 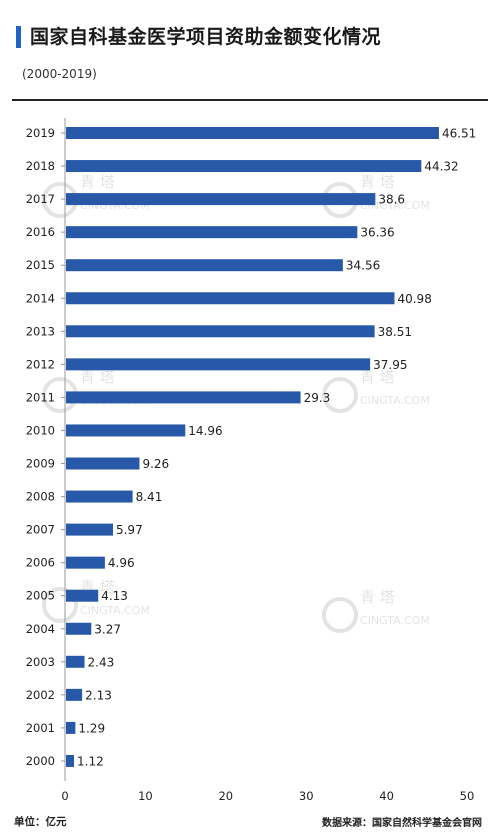 I want to click on data-label: 46.51, so click(x=459, y=134).